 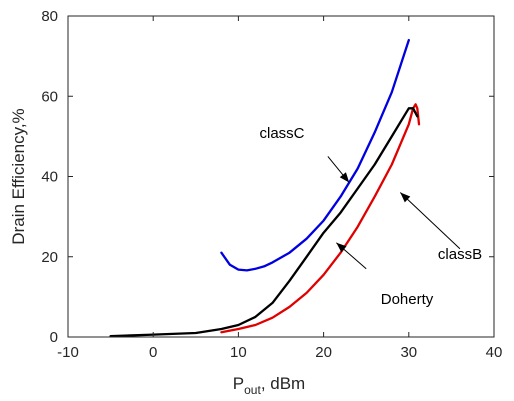 What do you see at coordinates (68, 352) in the screenshot?
I see `x-tick-label: -10` at bounding box center [68, 352].